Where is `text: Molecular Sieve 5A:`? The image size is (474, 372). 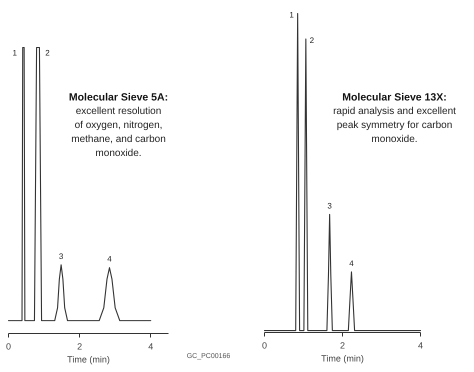
text: Molecular Sieve 5A: is located at coordinates (118, 98).